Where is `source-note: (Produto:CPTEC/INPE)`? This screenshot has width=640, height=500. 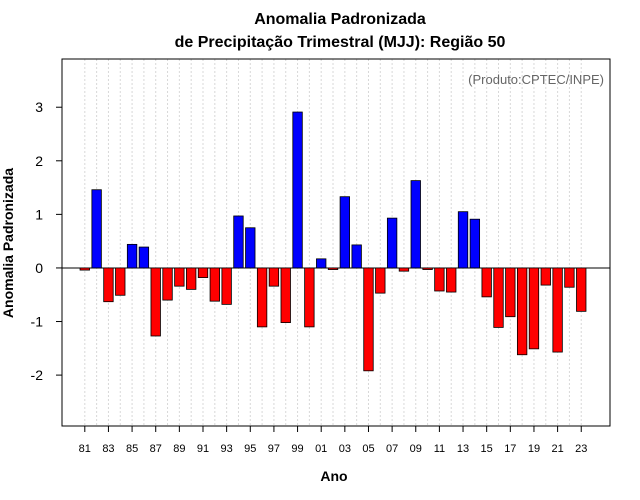 source-note: (Produto:CPTEC/INPE) is located at coordinates (536, 79).